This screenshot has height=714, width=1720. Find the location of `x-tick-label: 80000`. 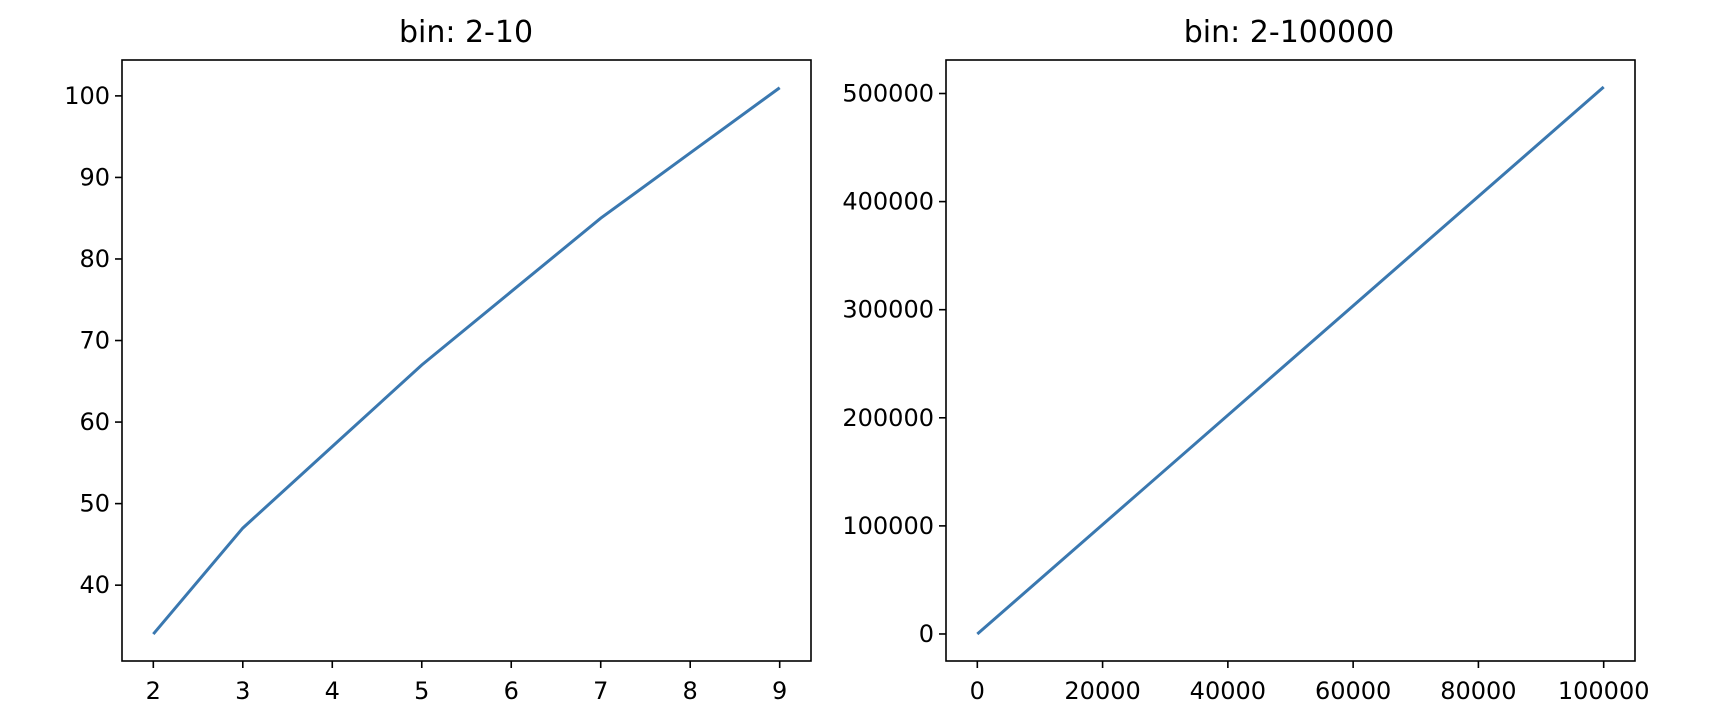

x-tick-label: 80000 is located at coordinates (1478, 691).